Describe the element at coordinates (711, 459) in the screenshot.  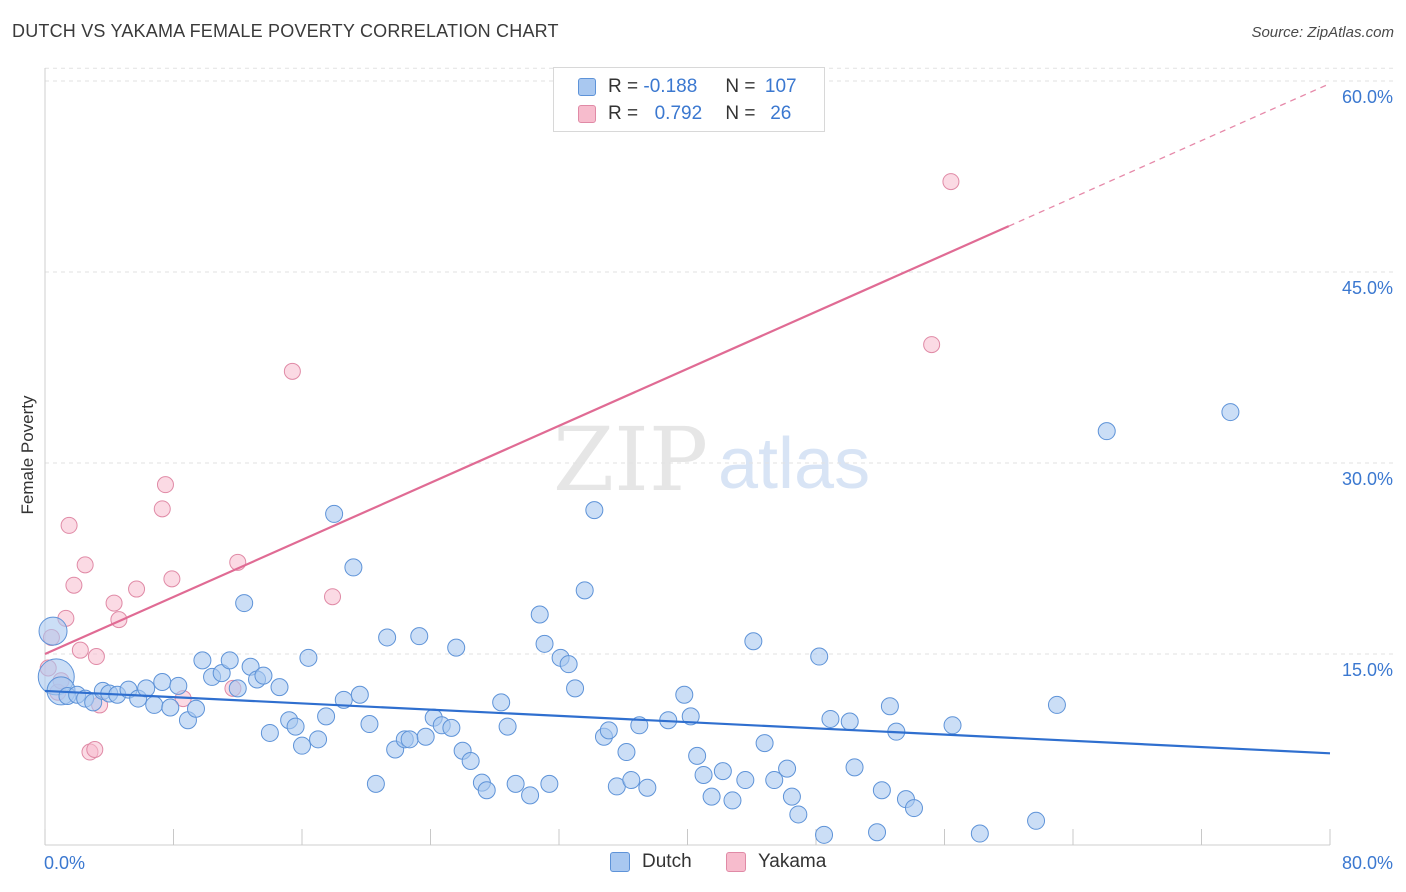
I see `watermark: ZIP atlas` at that location.